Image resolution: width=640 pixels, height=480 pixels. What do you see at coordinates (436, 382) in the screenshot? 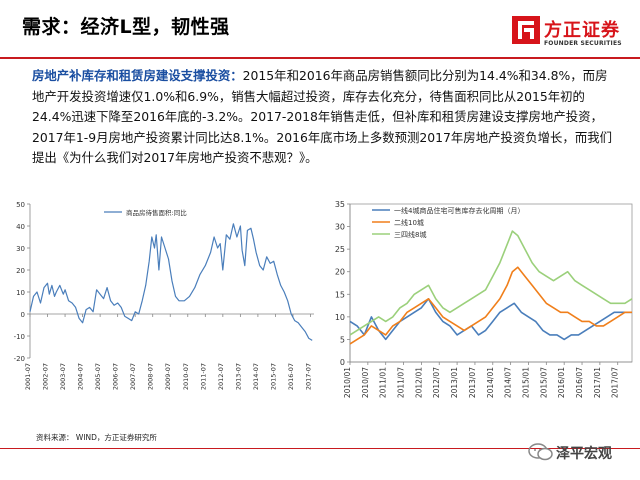
I see `x-tick-label: 2012/07` at bounding box center [436, 382].